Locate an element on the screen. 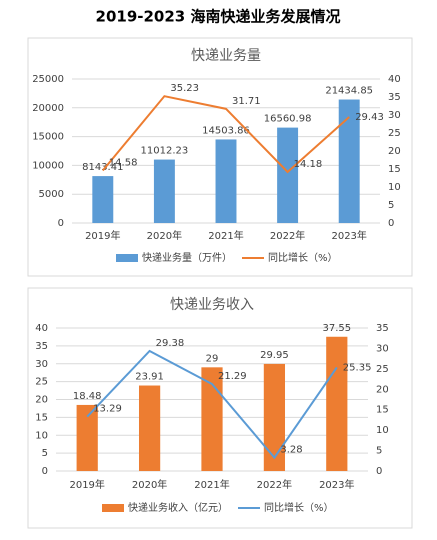 The image size is (437, 540). line-value-label: 25.35 is located at coordinates (357, 367).